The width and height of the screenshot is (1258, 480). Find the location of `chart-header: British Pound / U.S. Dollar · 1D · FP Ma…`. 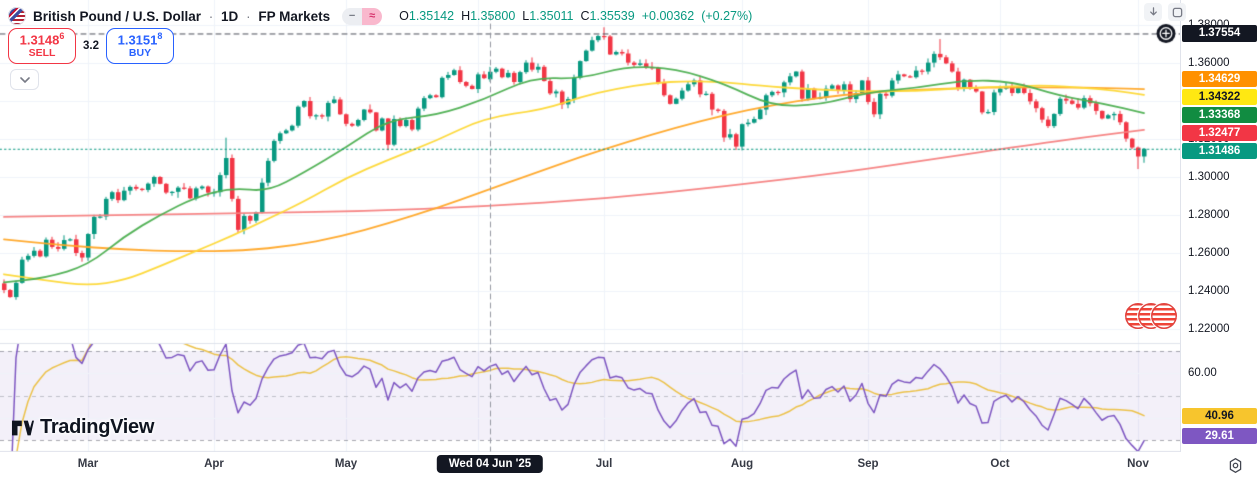

chart-header: British Pound / U.S. Dollar · 1D · FP Ma… is located at coordinates (380, 16).